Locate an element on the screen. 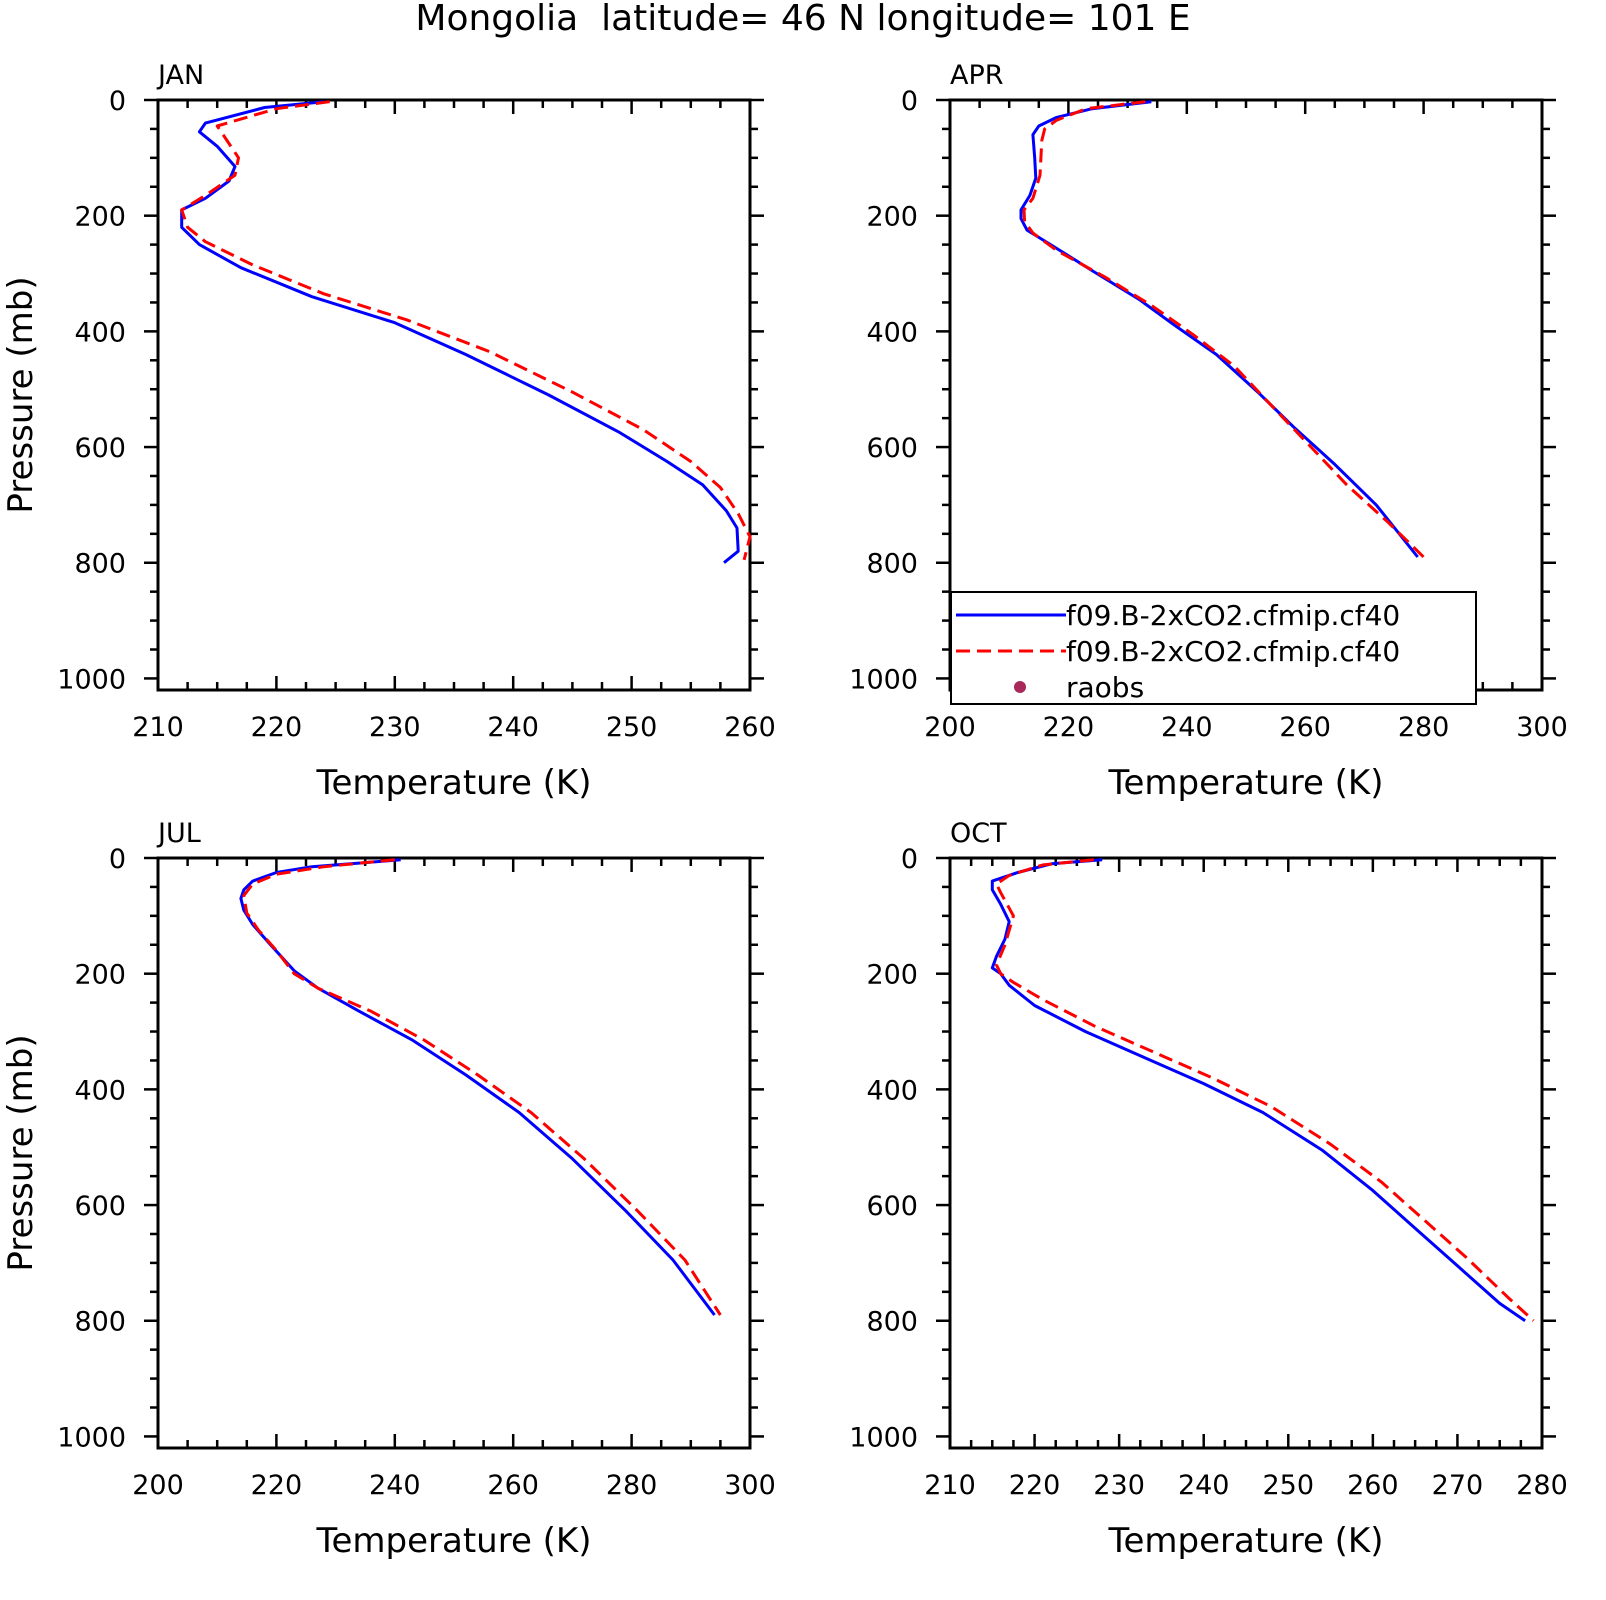 This screenshot has width=1606, height=1600. figure-title: Mongolia latitude= 46 N longitude= 101 E is located at coordinates (802, 19).